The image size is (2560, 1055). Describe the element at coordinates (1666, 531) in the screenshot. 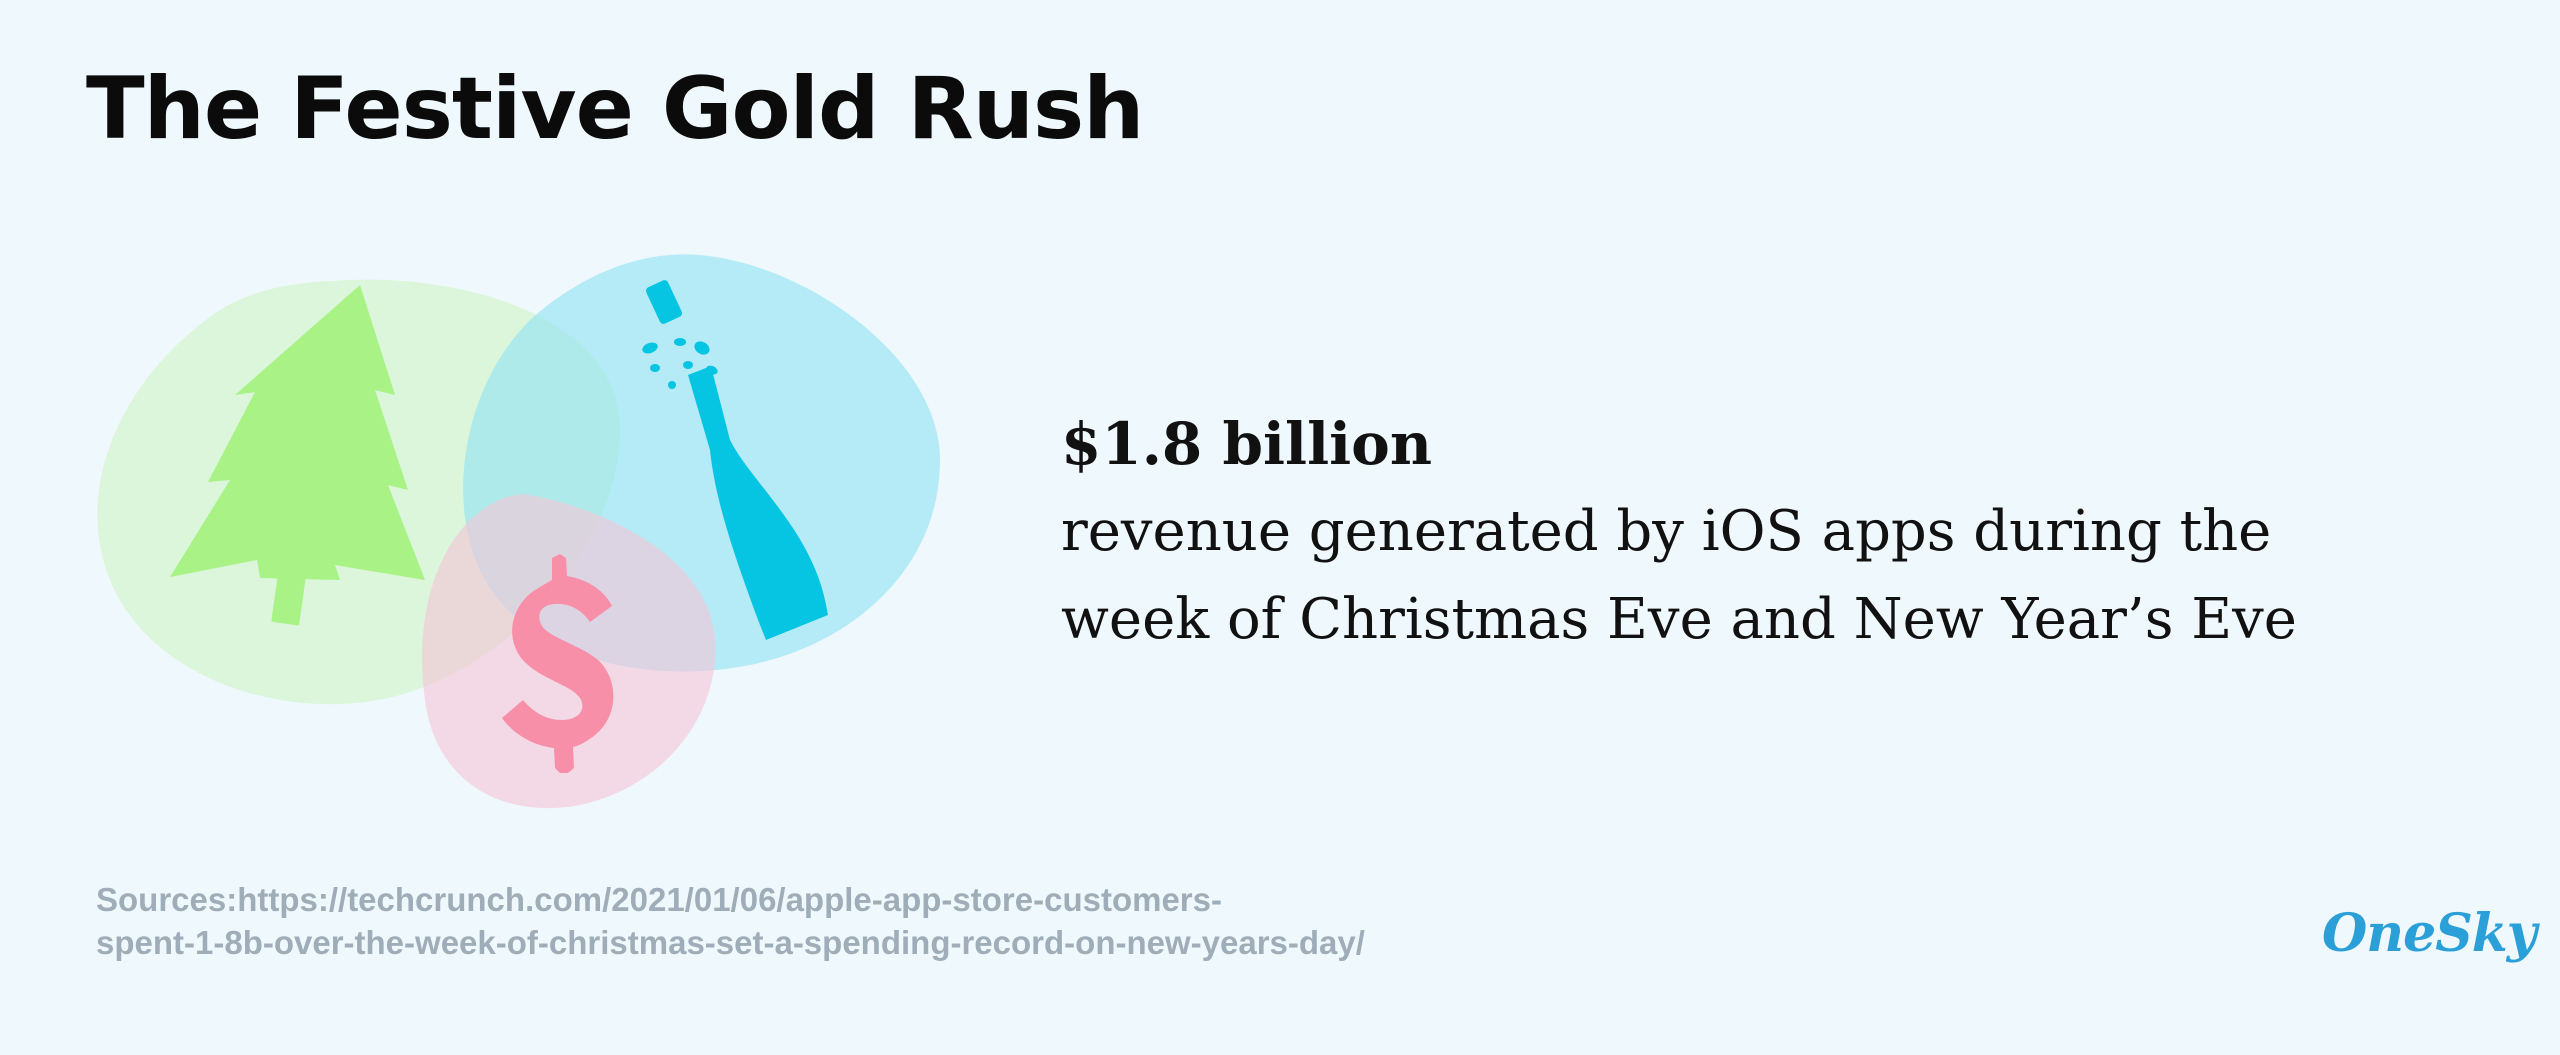

I see `stat-description-line-1: revenue generated by iOS apps during the` at that location.